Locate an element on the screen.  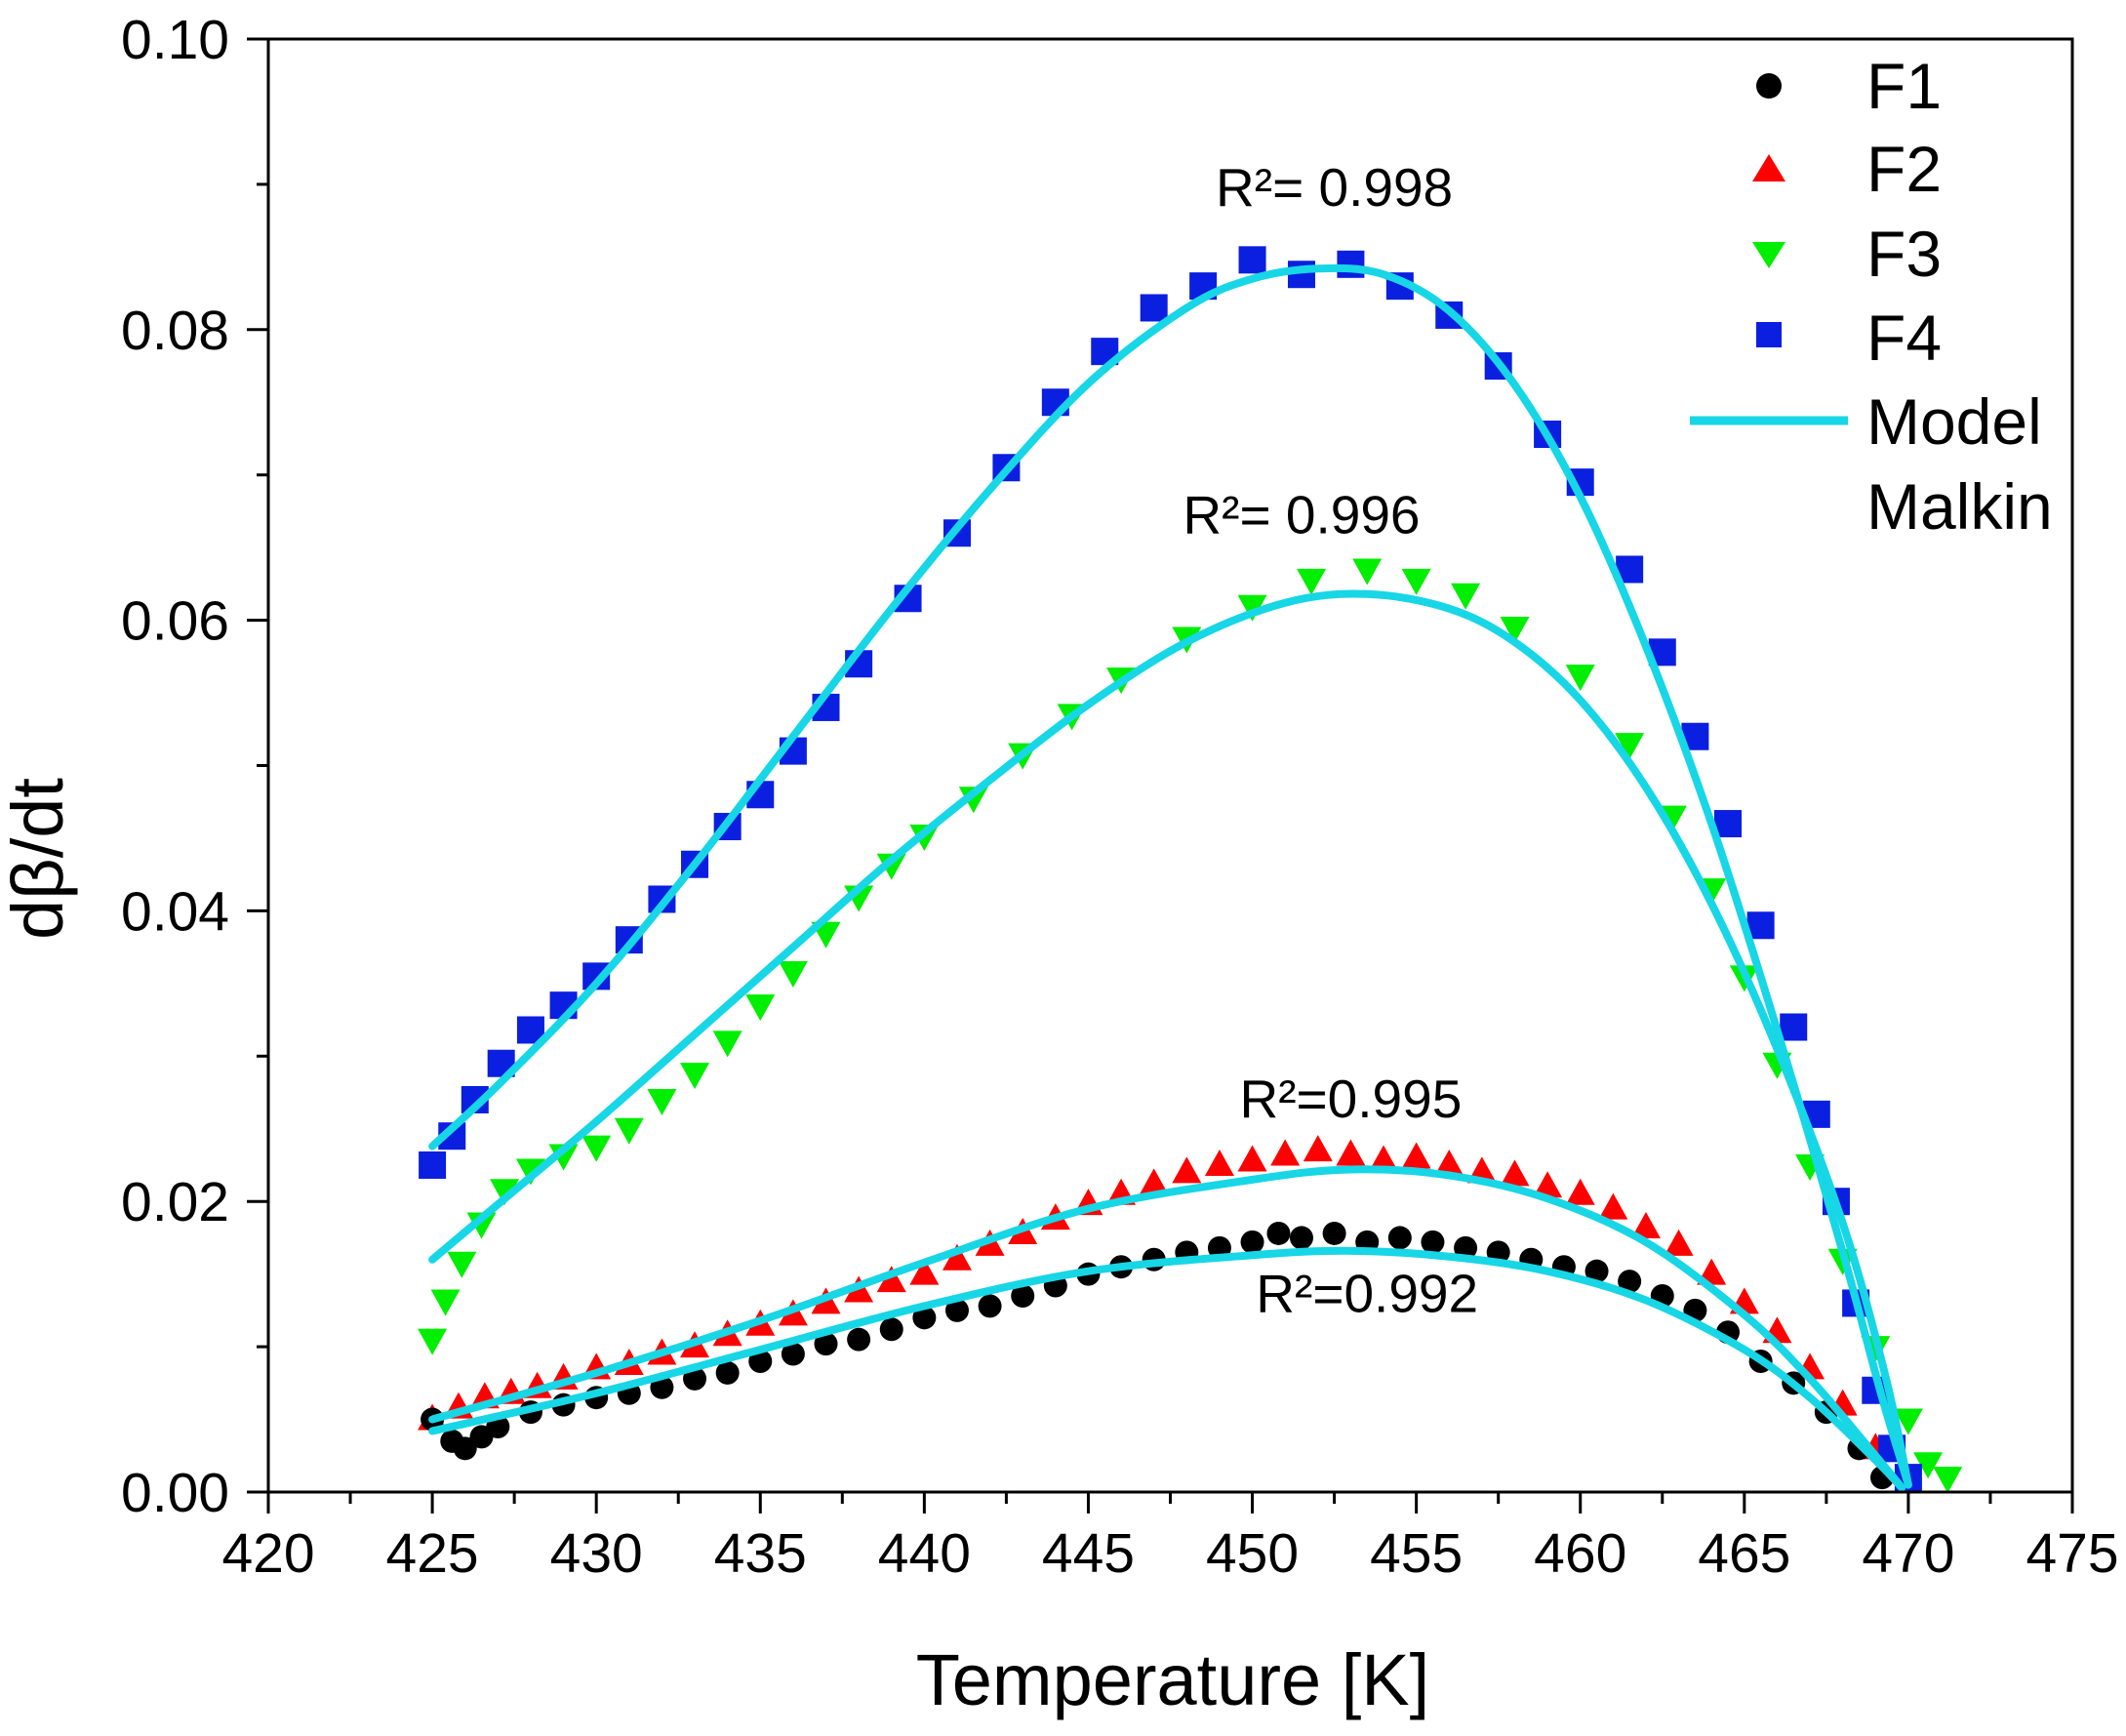
y-tick-label: 0.00 is located at coordinates (175, 1493).